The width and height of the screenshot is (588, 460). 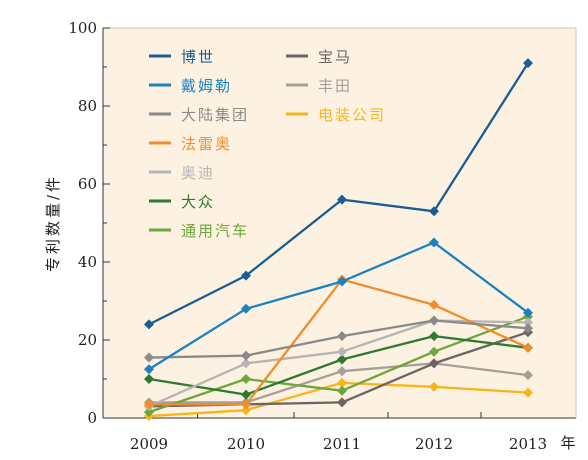 I want to click on legend-label: 通用汽车, so click(x=215, y=231).